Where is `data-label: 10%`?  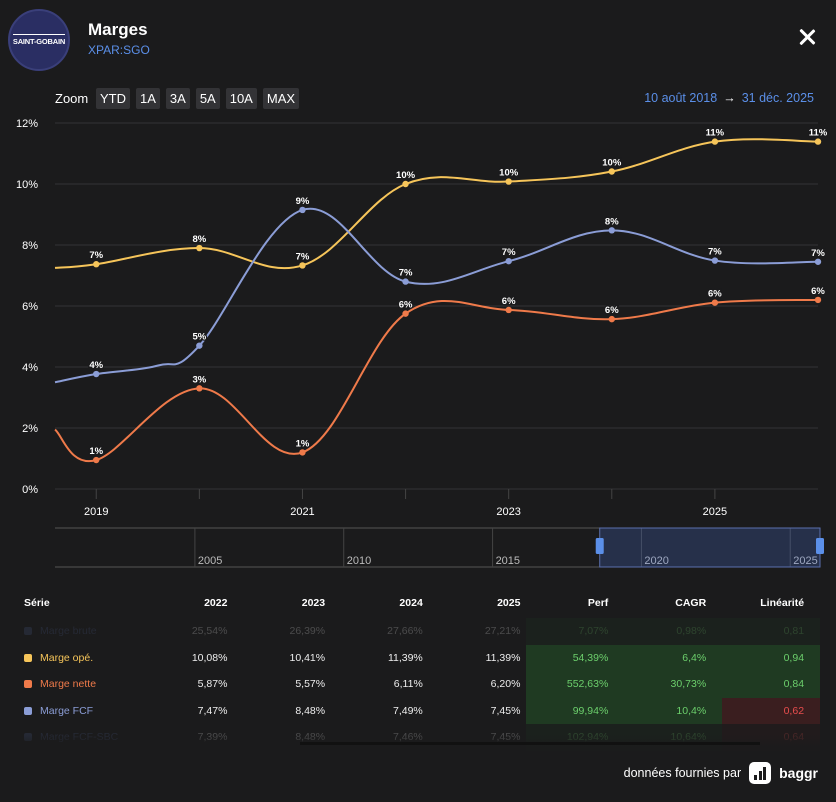
data-label: 10% is located at coordinates (406, 175).